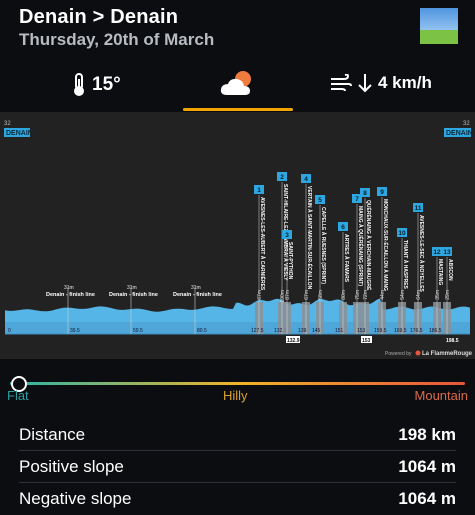  Describe the element at coordinates (450, 270) in the screenshot. I see `sector-name: ABSCON` at that location.